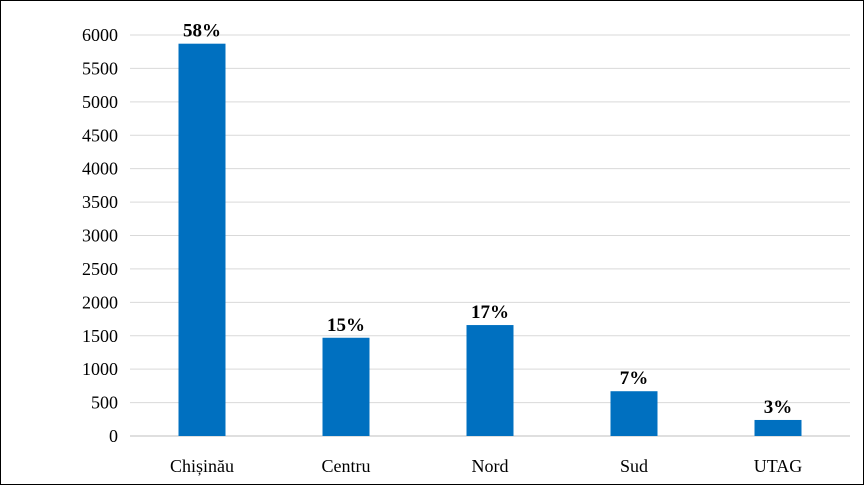 The image size is (864, 486). I want to click on y-tick-label: 6000, so click(100, 35).